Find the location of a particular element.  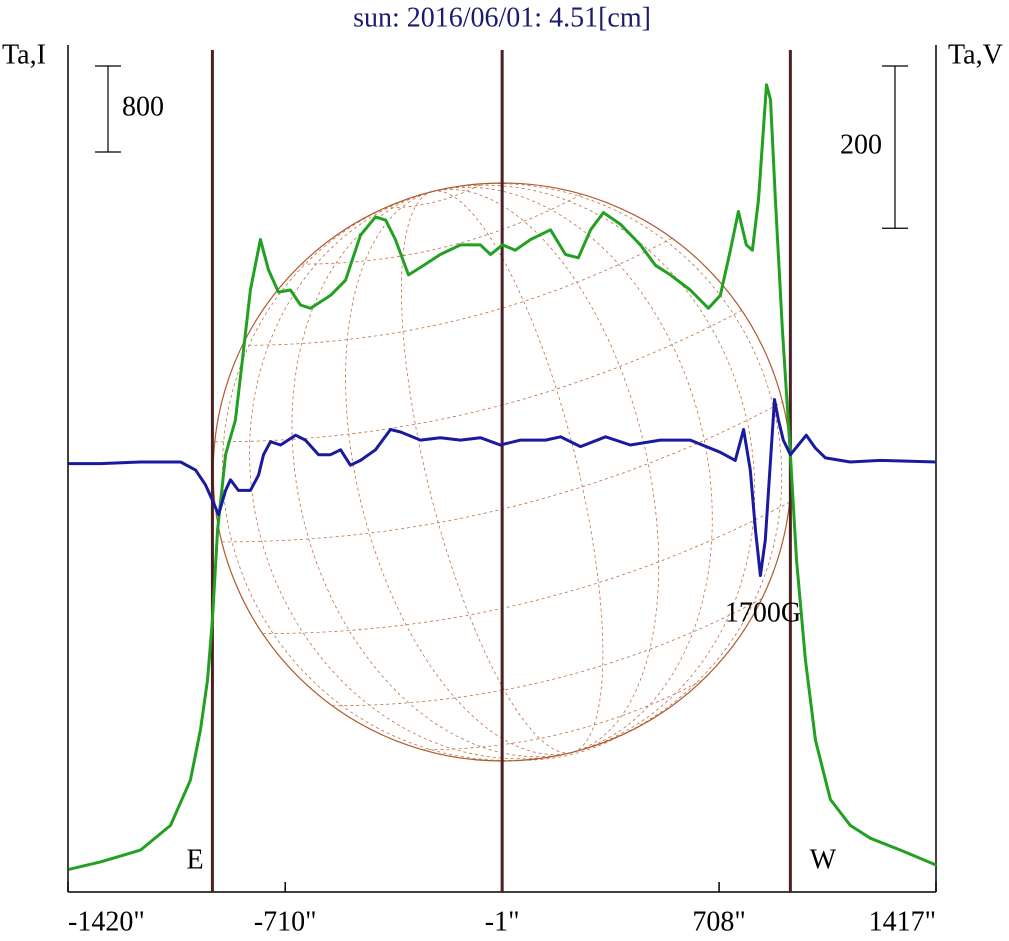

annotation: W is located at coordinates (823, 859).